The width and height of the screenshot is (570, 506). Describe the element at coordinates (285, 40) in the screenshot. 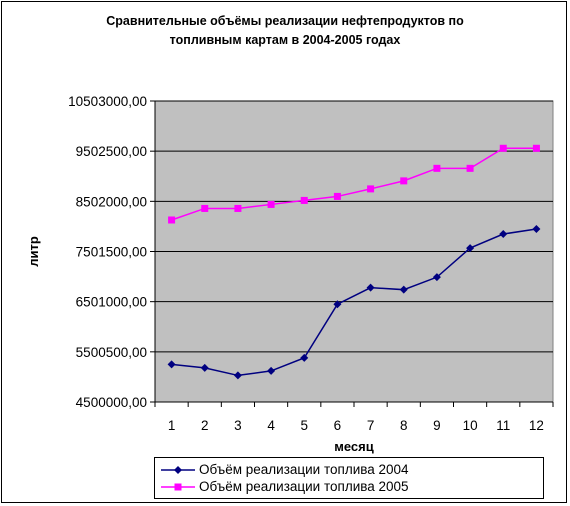

I see `chart-title-line-2: топливным картам в 2004-2005 годах` at that location.